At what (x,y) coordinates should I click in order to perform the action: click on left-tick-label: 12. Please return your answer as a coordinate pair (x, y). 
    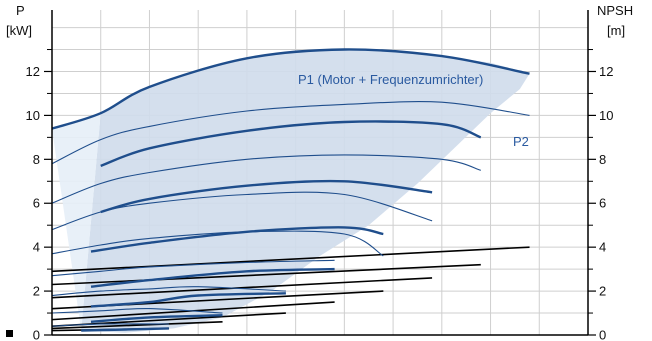
    Looking at the image, I should click on (33, 71).